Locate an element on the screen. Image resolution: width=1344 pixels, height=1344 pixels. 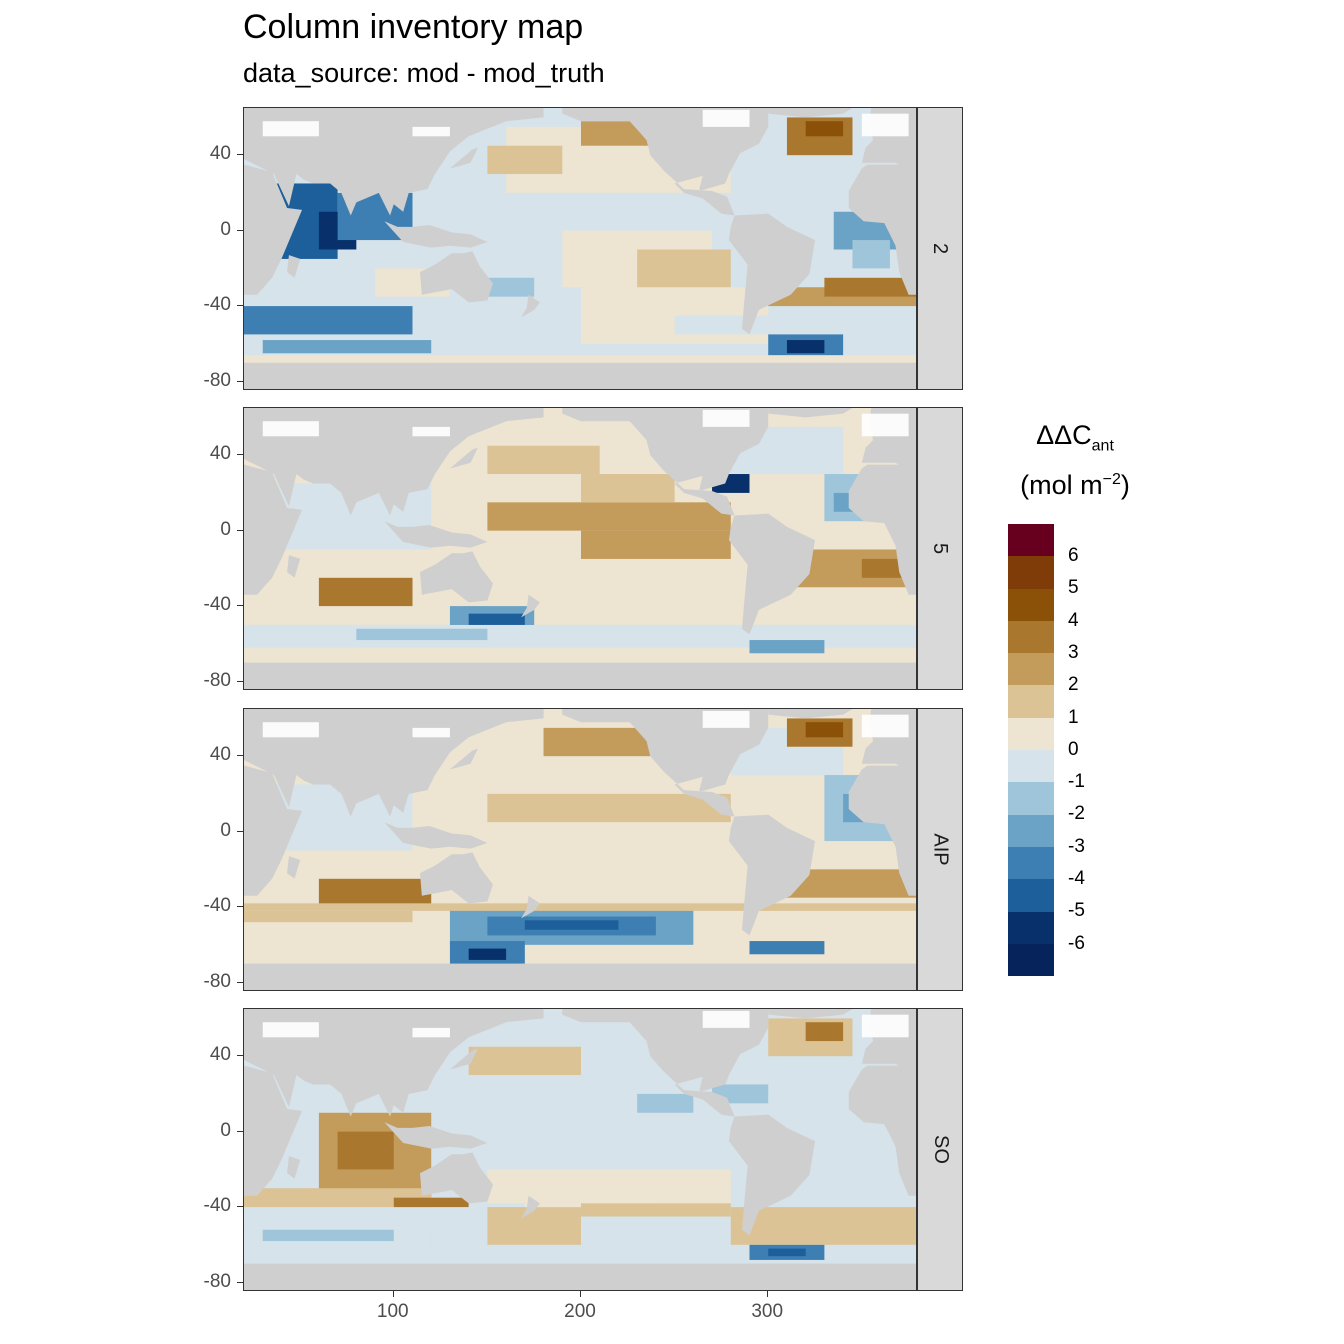
legend-title-main: ΔΔC is located at coordinates (1064, 435).